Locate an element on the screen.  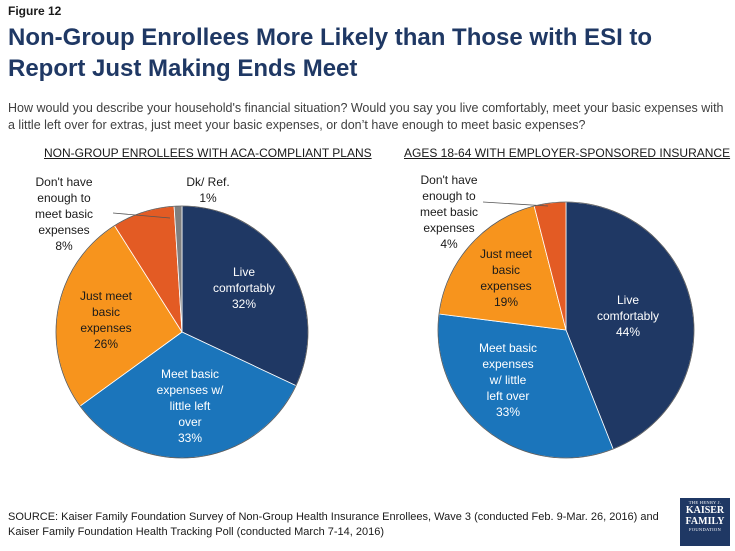
pie1-label-dont_have: Don't have enough to meet basic expenses 8% is located at coordinates (64, 214).